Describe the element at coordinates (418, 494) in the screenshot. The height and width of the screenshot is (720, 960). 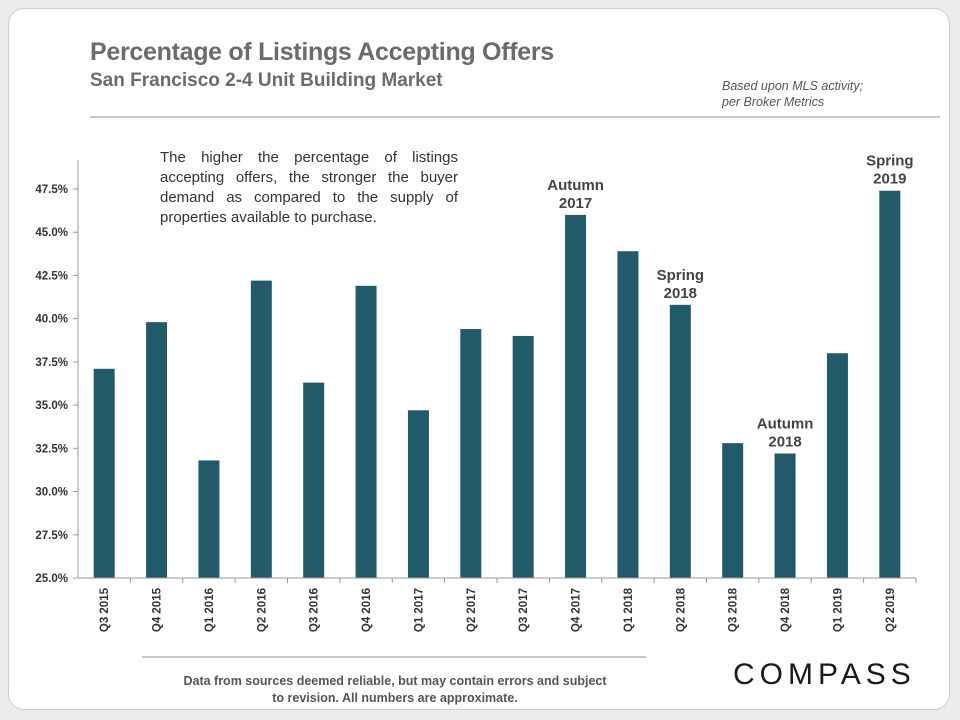
I see `bar-q1-2017` at that location.